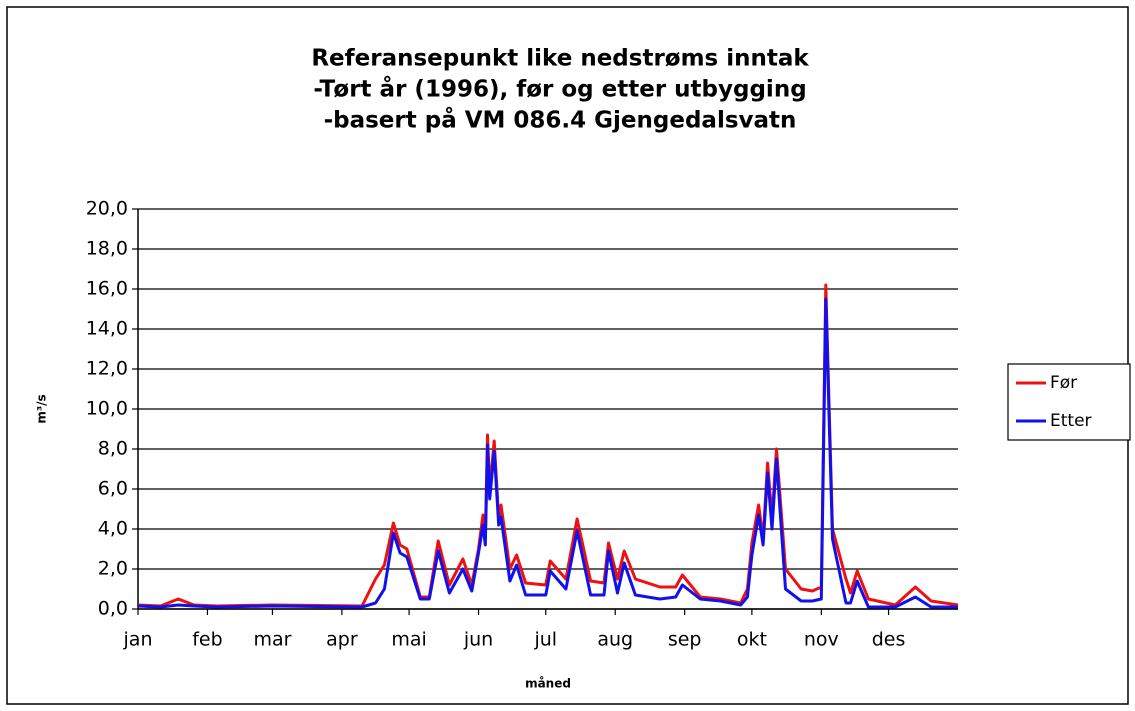  What do you see at coordinates (560, 120) in the screenshot?
I see `chart-title: -basert på VM 086.4 Gjengedalsvatn` at bounding box center [560, 120].